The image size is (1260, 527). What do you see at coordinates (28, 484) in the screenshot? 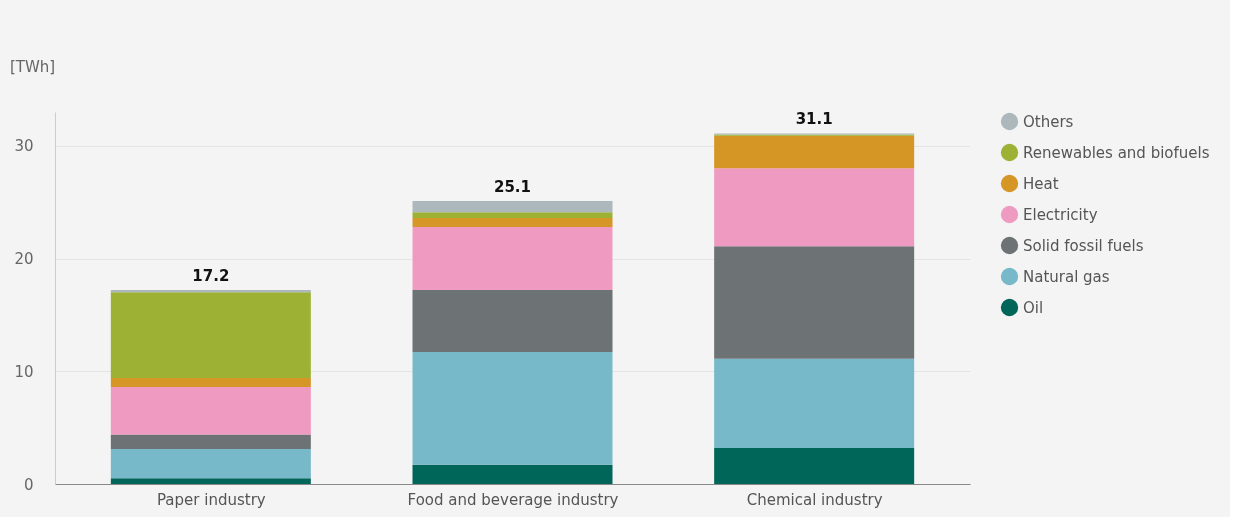
I see `y-tick-label: 0` at bounding box center [28, 484].